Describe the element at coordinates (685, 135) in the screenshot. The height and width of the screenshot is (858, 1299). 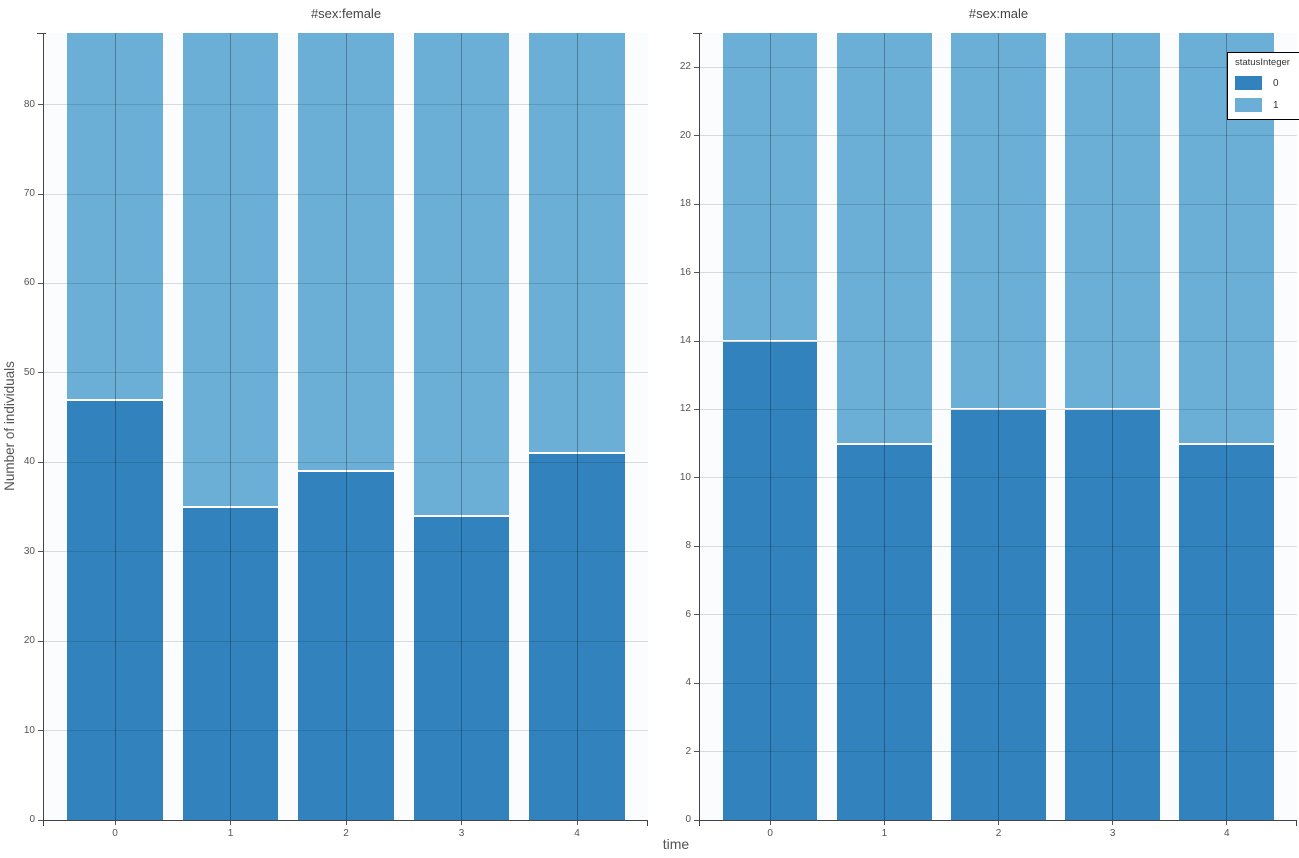
I see `y-tick-label: 20` at that location.